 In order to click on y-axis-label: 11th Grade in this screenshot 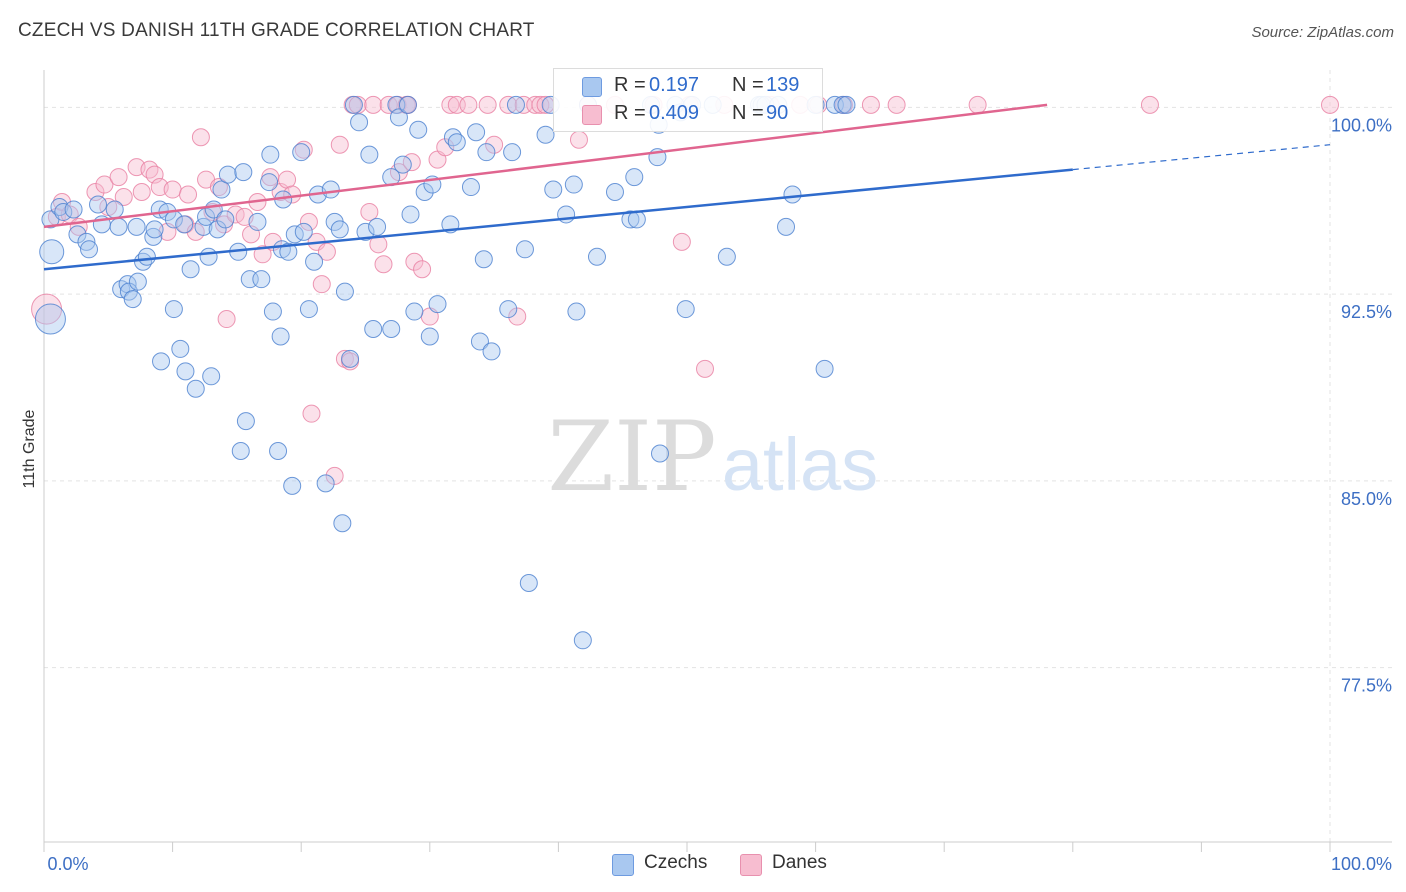, I will do `click(29, 449)`.